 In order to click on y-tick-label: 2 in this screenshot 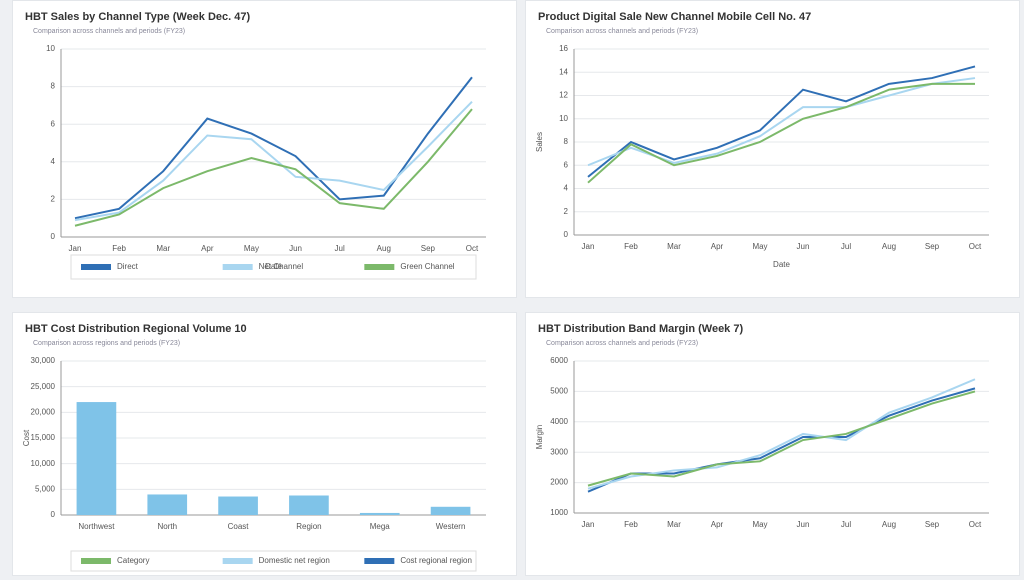, I will do `click(566, 211)`.